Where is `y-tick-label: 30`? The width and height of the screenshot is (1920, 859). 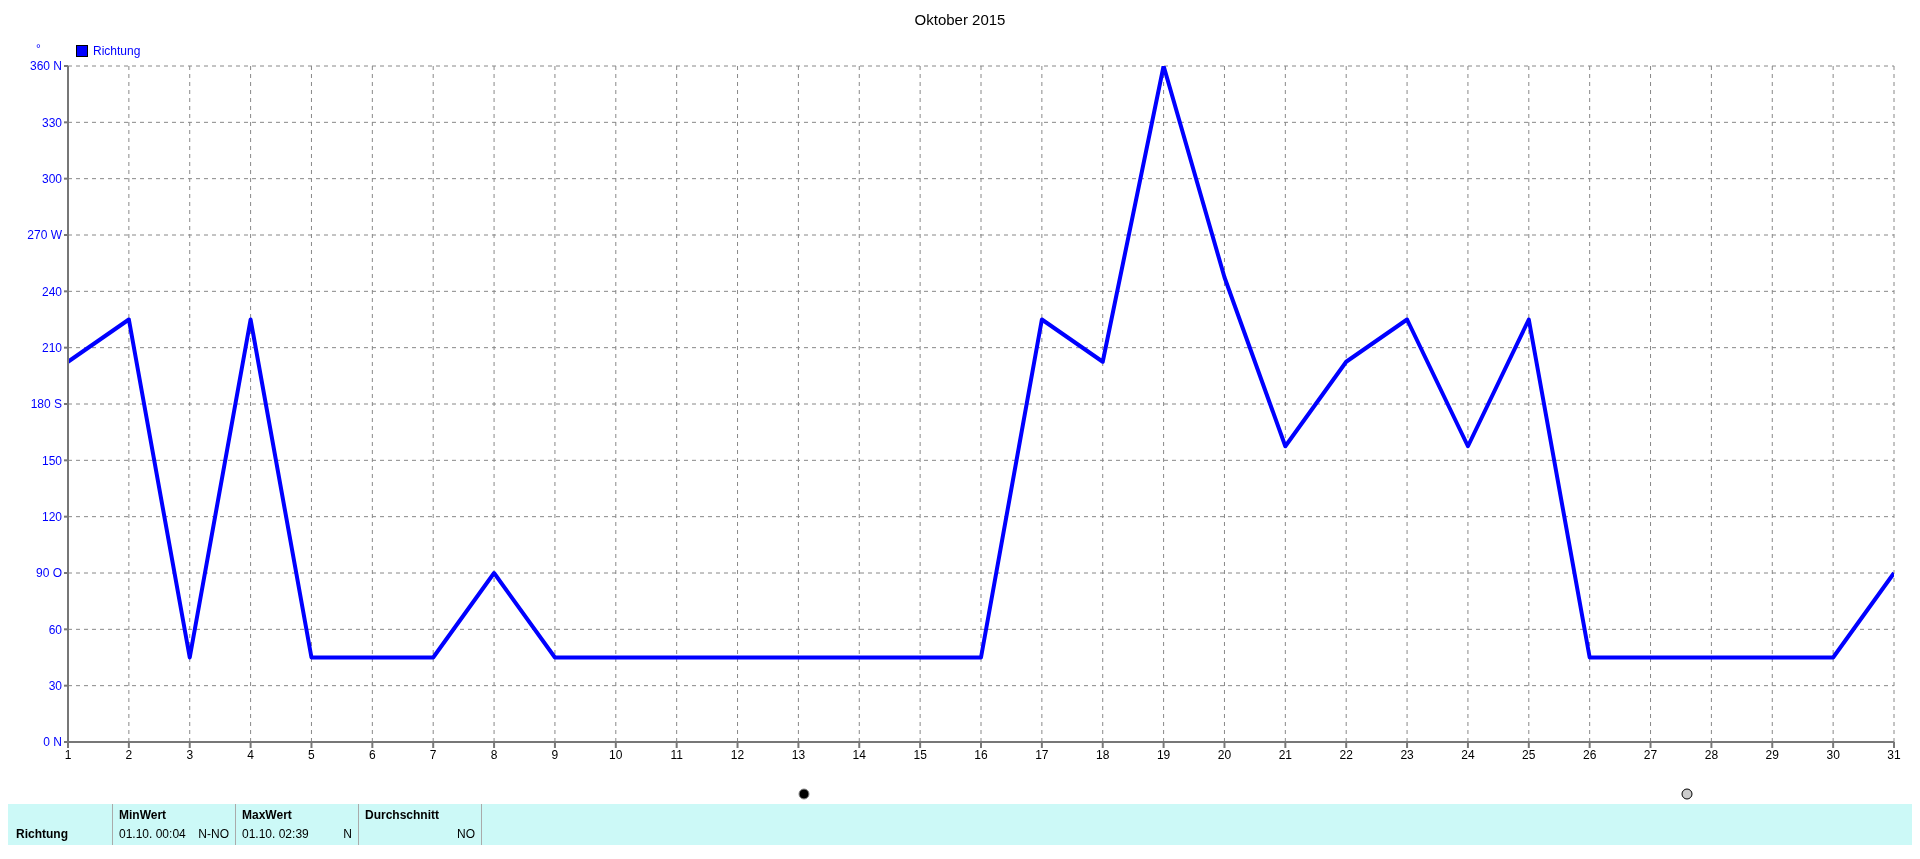
y-tick-label: 30 is located at coordinates (55, 685).